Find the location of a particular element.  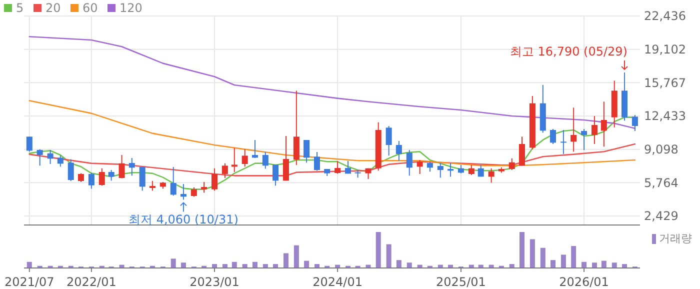

x-tick-label: 2021/07 is located at coordinates (29, 282).